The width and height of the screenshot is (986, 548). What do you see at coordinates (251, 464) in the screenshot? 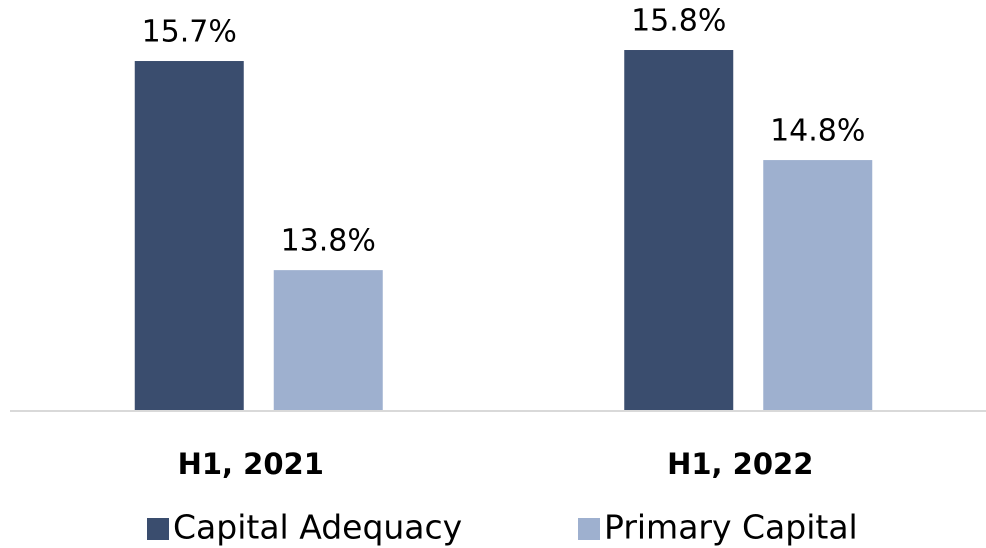
I see `x-tick-label: H1, 2021` at bounding box center [251, 464].